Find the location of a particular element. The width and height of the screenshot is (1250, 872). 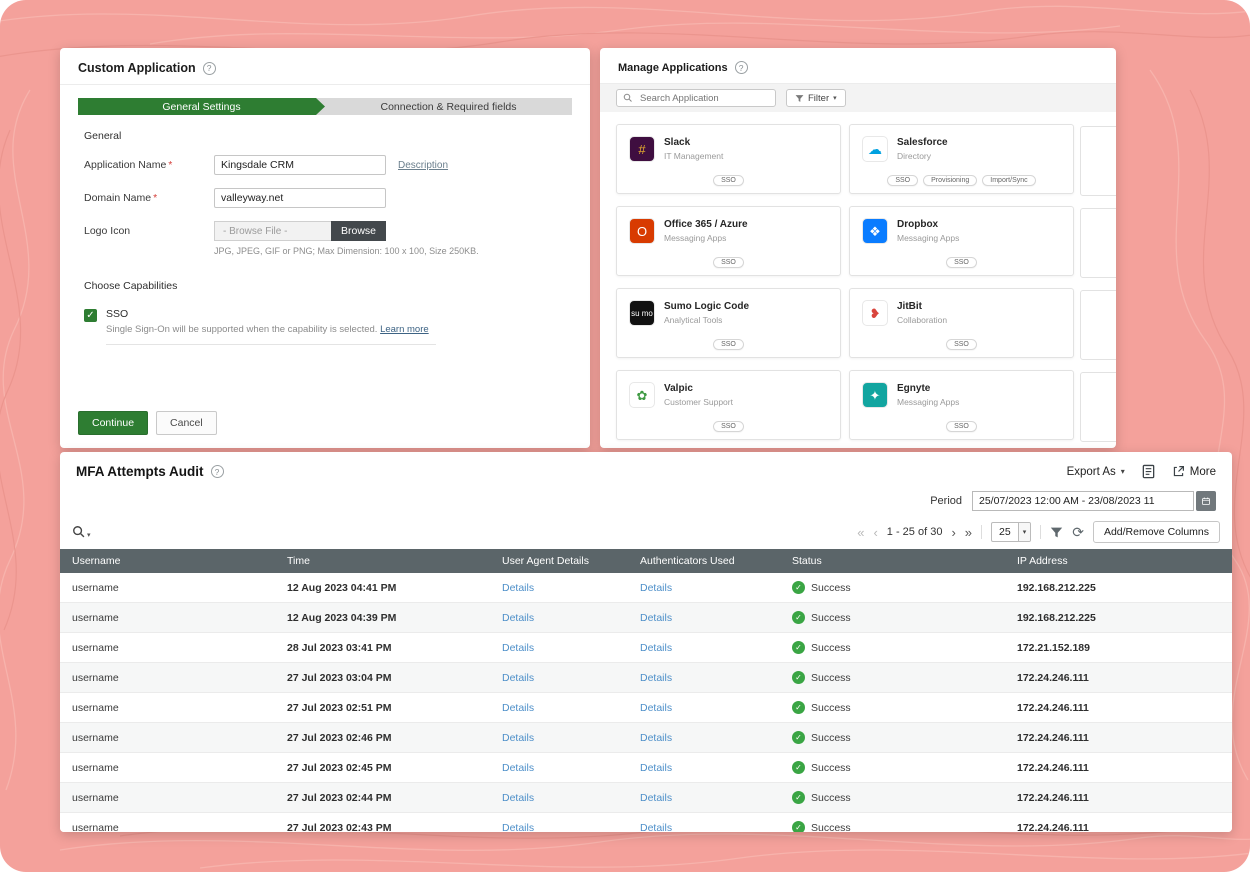

continue-button: Continue is located at coordinates (113, 423).